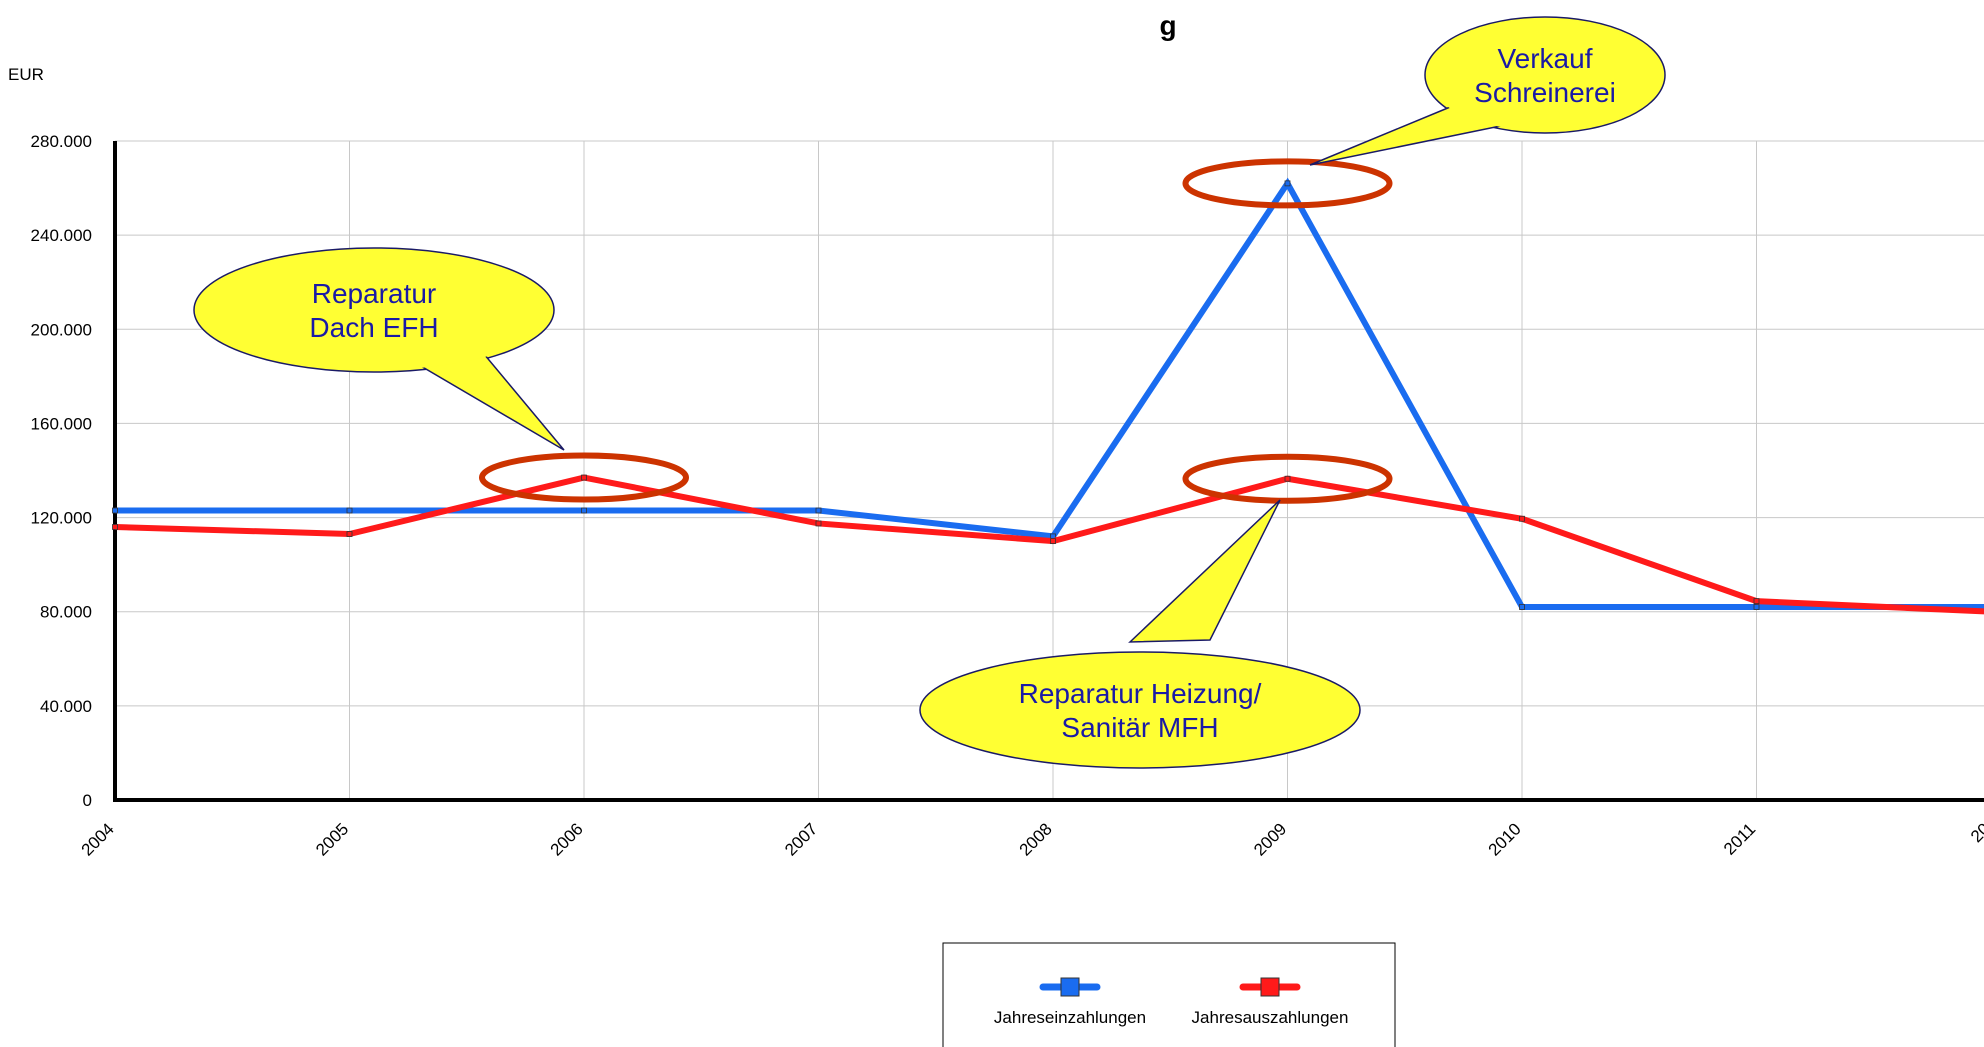 The height and width of the screenshot is (1047, 1984). I want to click on y-tick-label: 200.000, so click(61, 329).